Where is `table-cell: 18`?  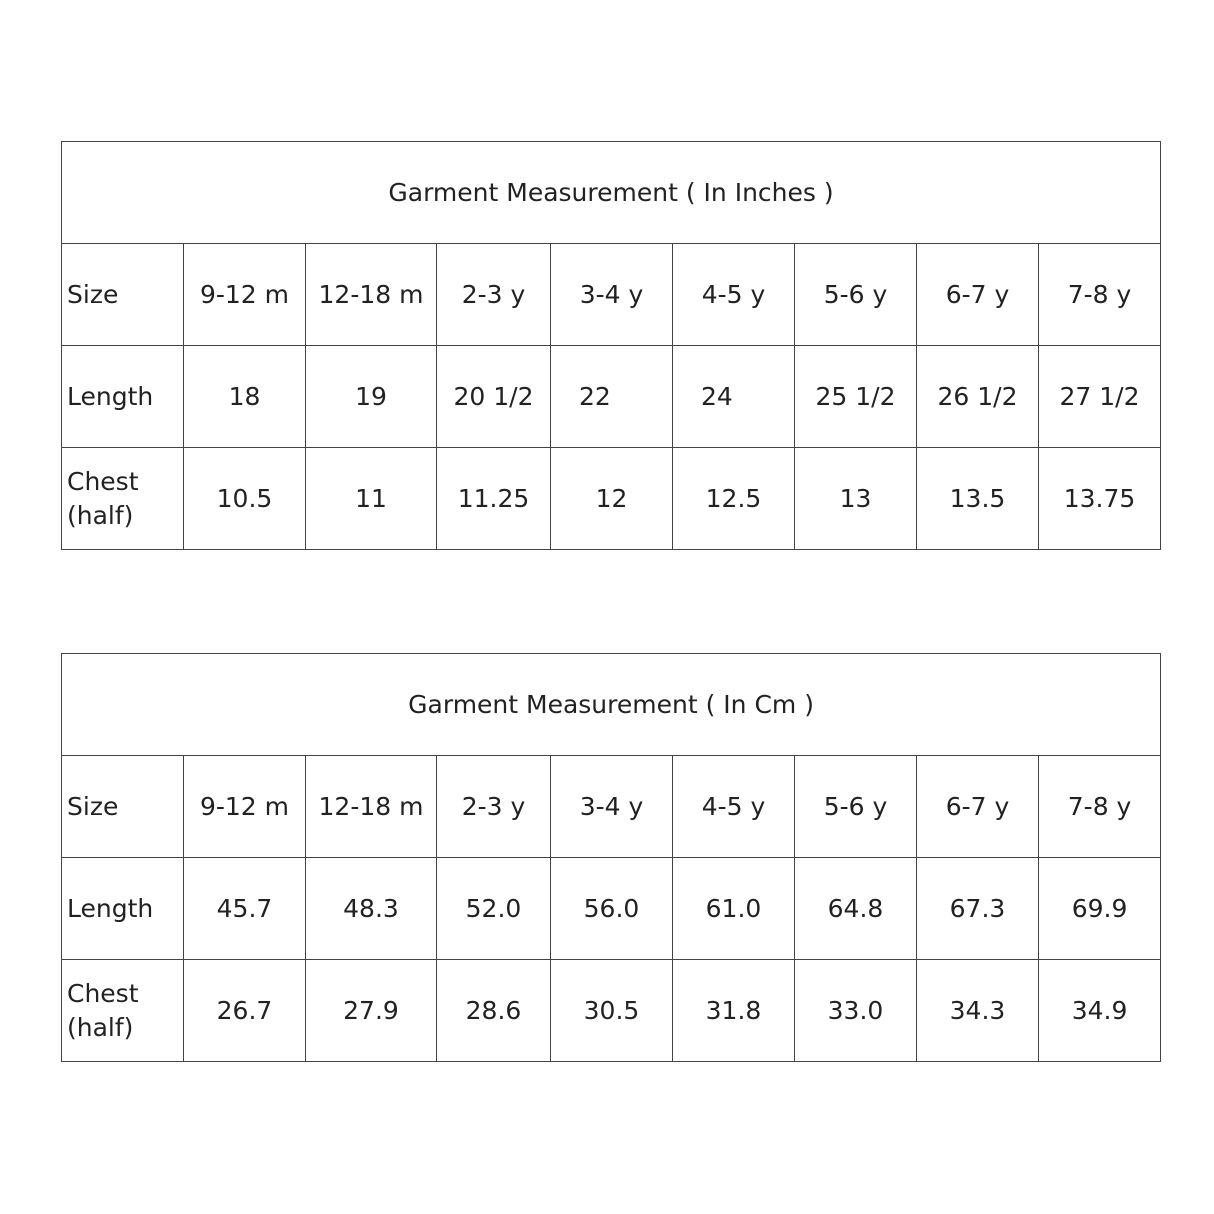
table-cell: 18 is located at coordinates (244, 396).